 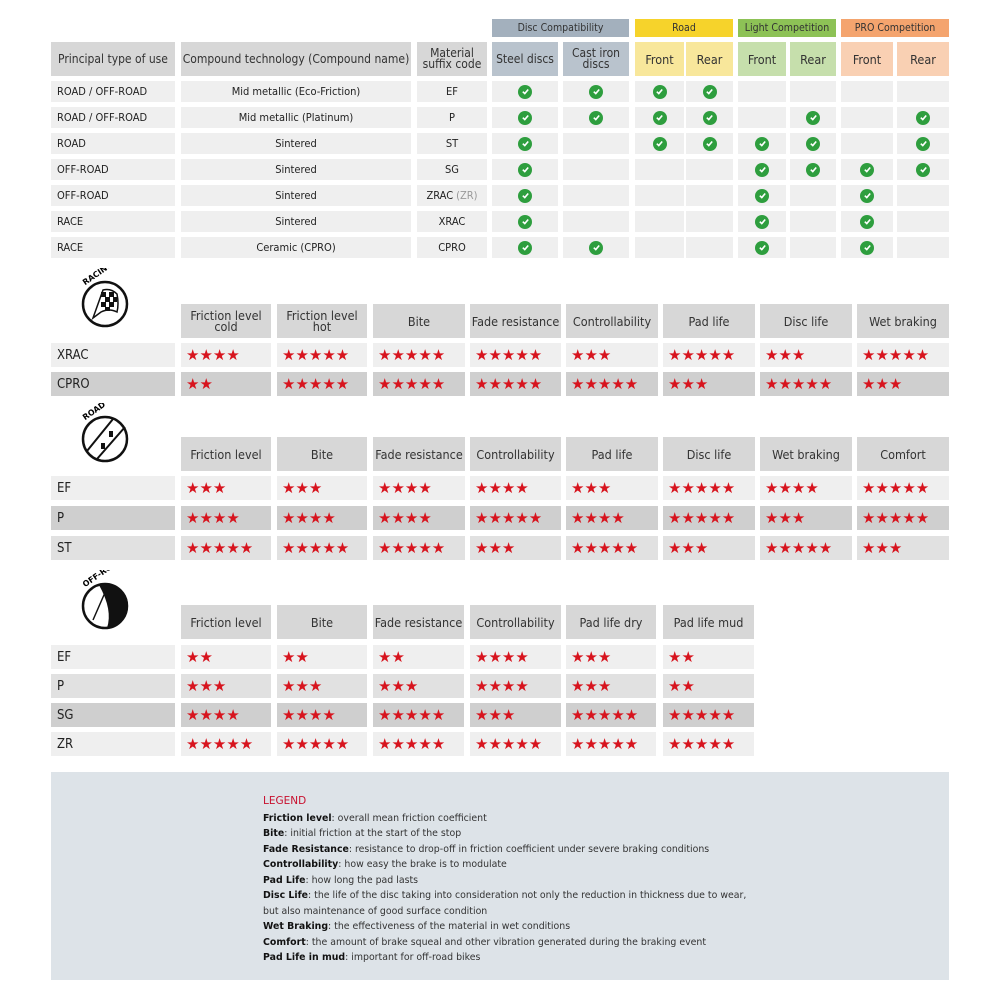 I want to click on legend-term: Comfort, so click(x=284, y=942).